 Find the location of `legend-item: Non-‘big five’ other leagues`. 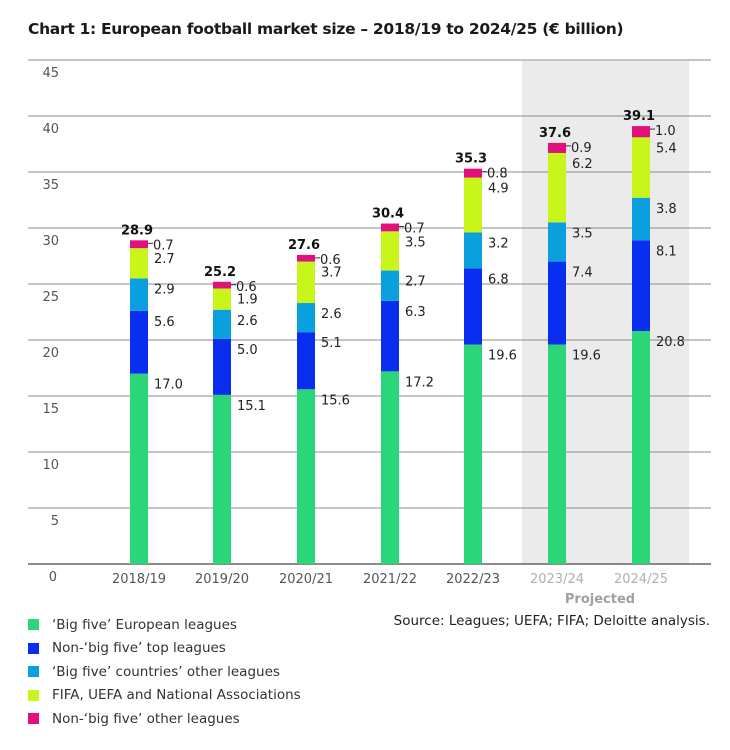

legend-item: Non-‘big five’ other leagues is located at coordinates (164, 719).